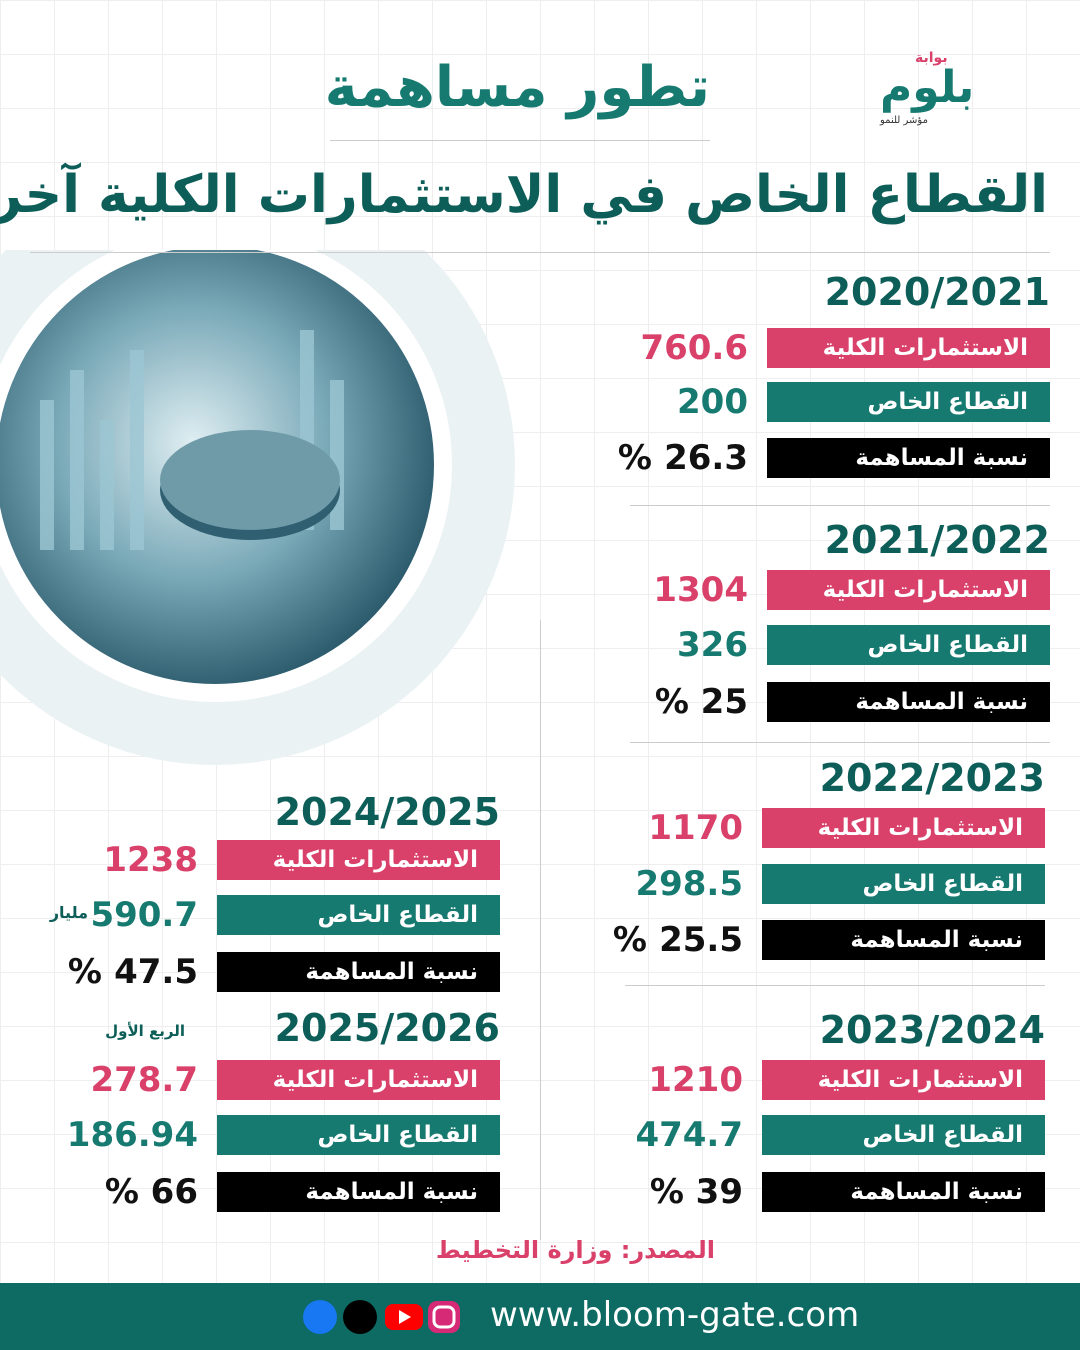 The height and width of the screenshot is (1350, 1080). I want to click on footer-url: www.bloom-gate.com, so click(675, 1315).